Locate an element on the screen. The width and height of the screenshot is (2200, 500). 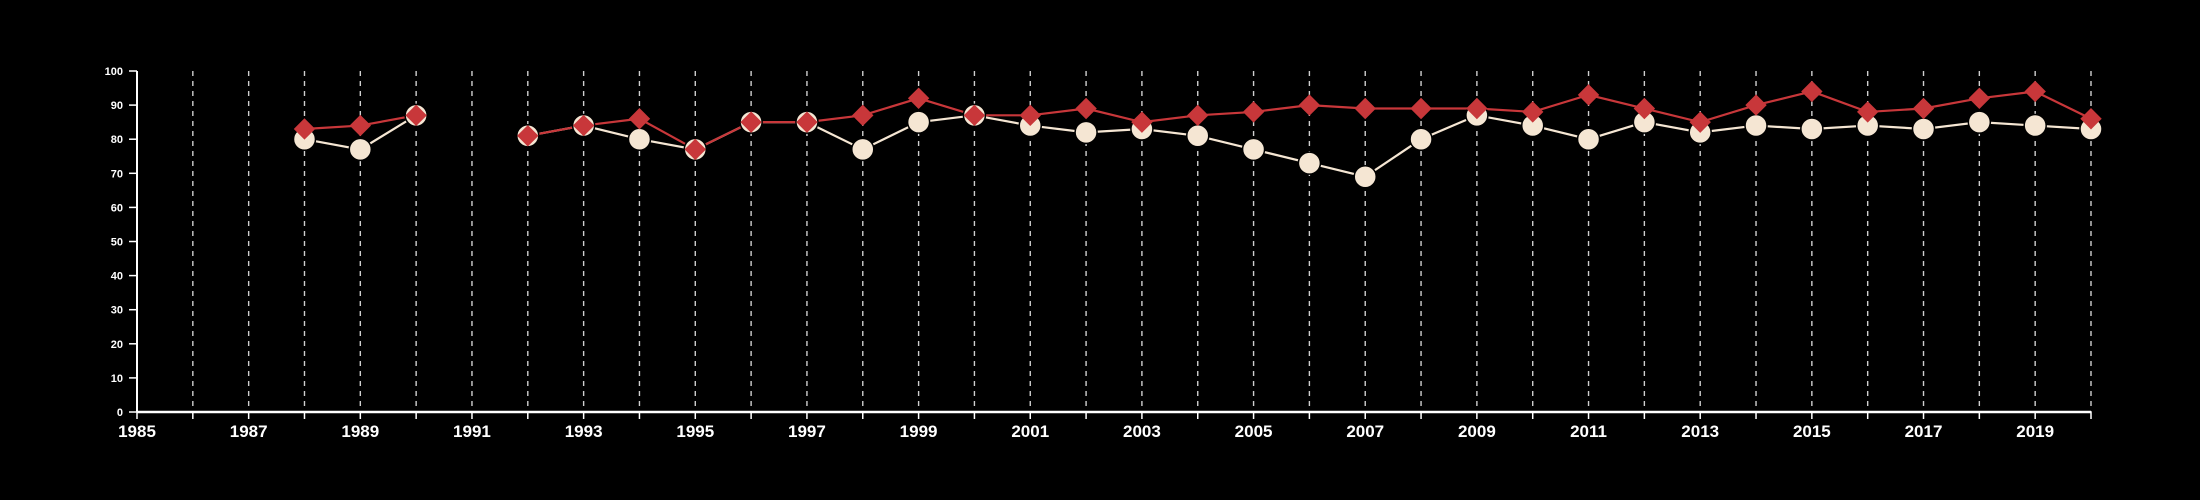
y-tick-label: 10 is located at coordinates (117, 379).